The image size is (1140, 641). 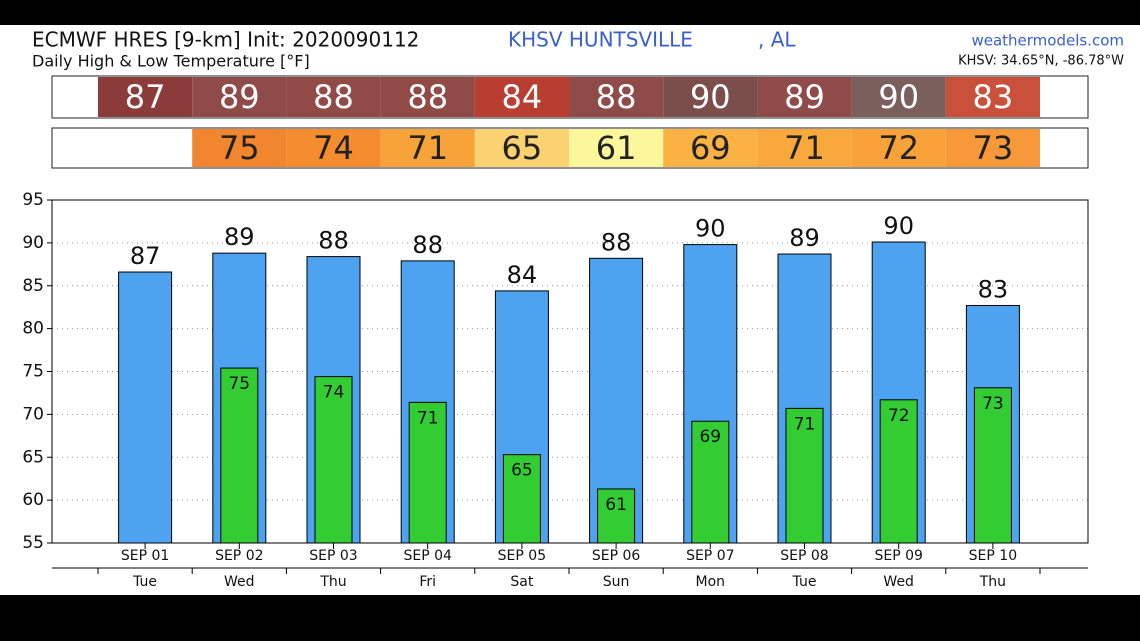 I want to click on y-tick-label: 60, so click(x=33, y=500).